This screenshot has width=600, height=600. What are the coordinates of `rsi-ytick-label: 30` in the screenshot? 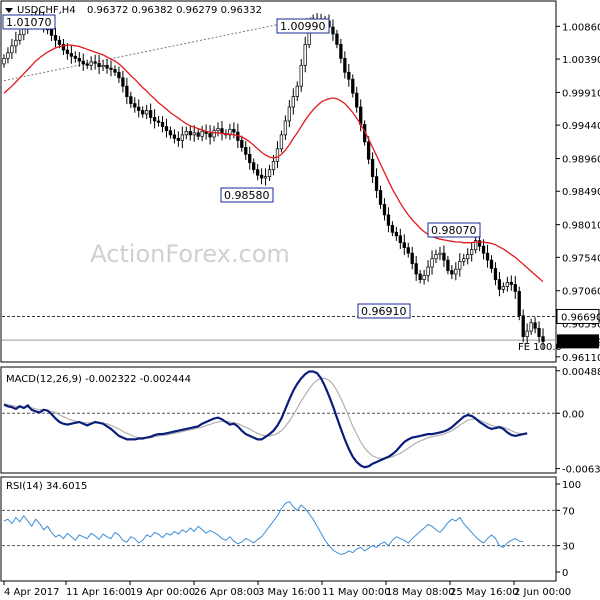 It's located at (568, 547).